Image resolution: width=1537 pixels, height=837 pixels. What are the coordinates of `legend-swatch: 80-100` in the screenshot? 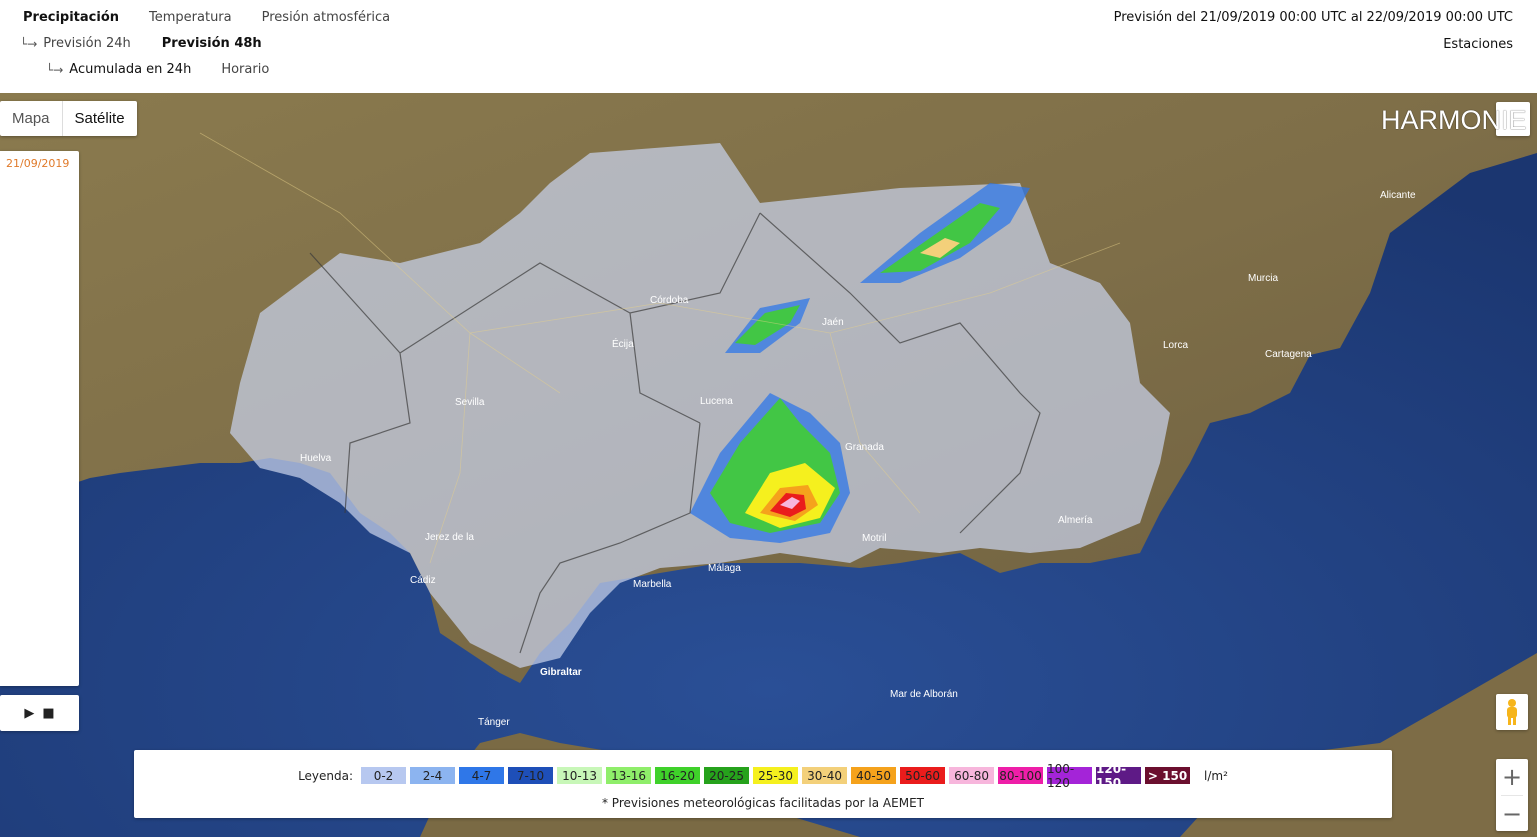 It's located at (1021, 775).